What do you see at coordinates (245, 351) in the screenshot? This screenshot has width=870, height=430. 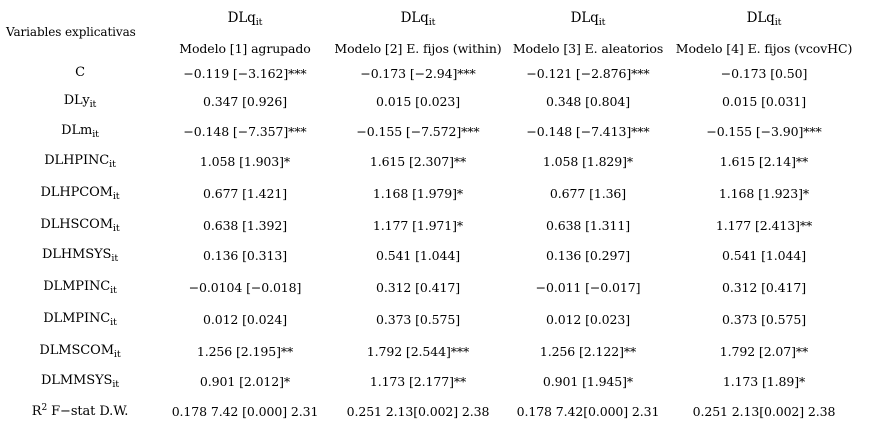 I see `table-cell: 1.256 [2.195]**` at bounding box center [245, 351].